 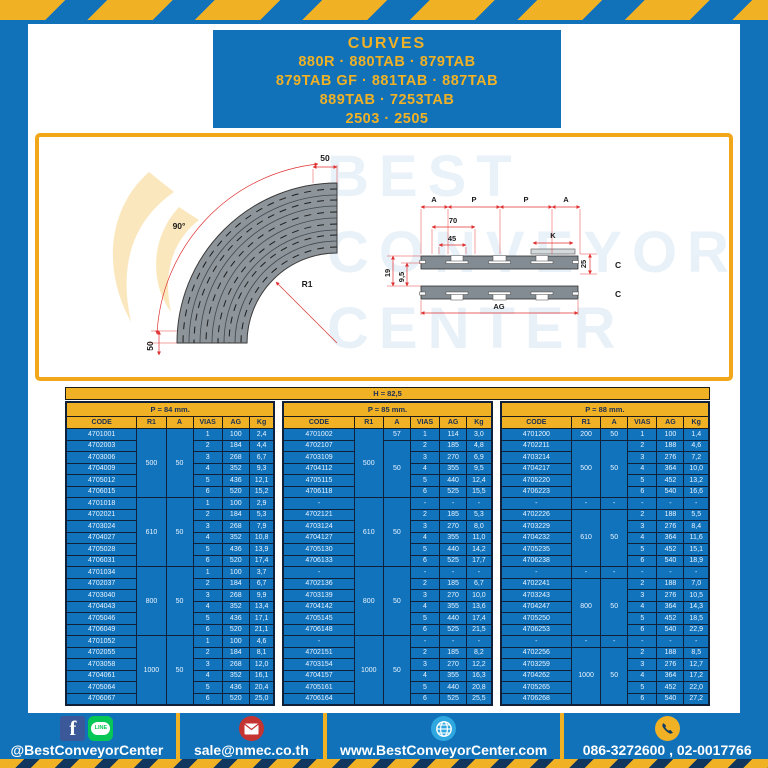 What do you see at coordinates (101, 549) in the screenshot?
I see `code-cell: 4705028` at bounding box center [101, 549].